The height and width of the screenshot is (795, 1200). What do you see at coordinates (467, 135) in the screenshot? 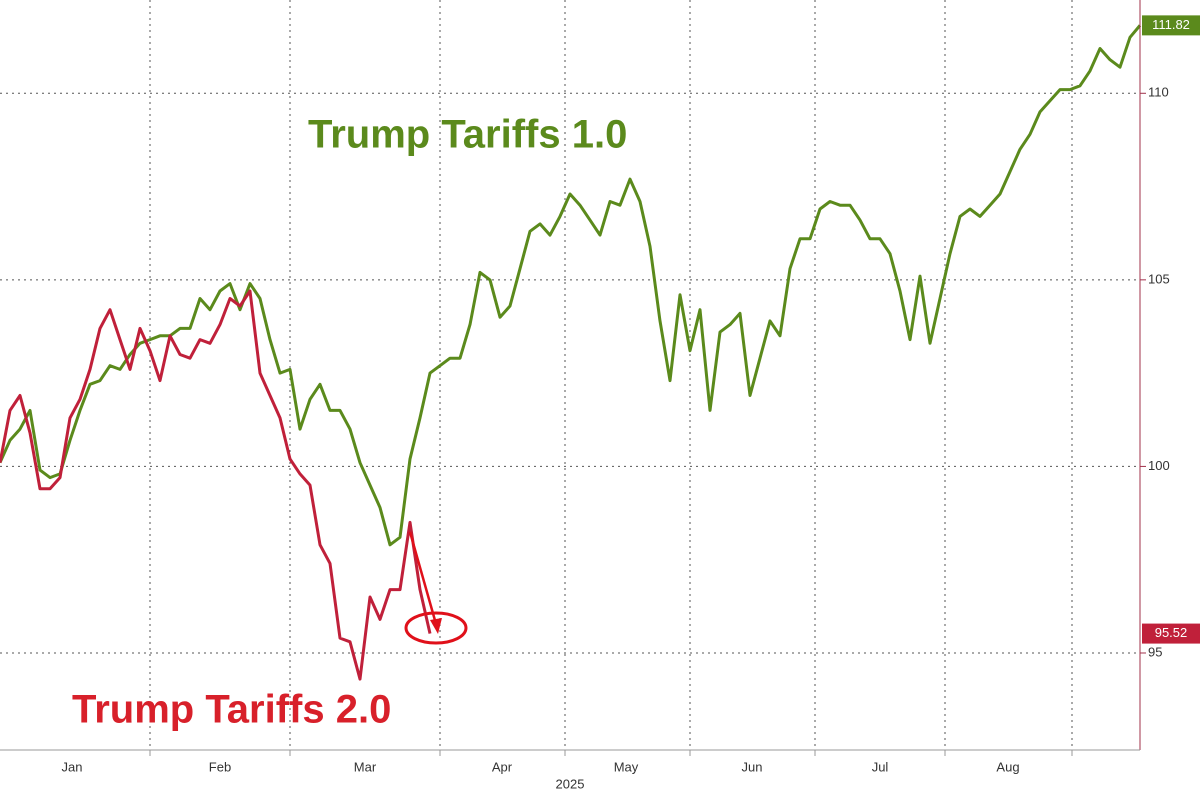
I see `annotation: Trump Tariffs 1.0` at bounding box center [467, 135].